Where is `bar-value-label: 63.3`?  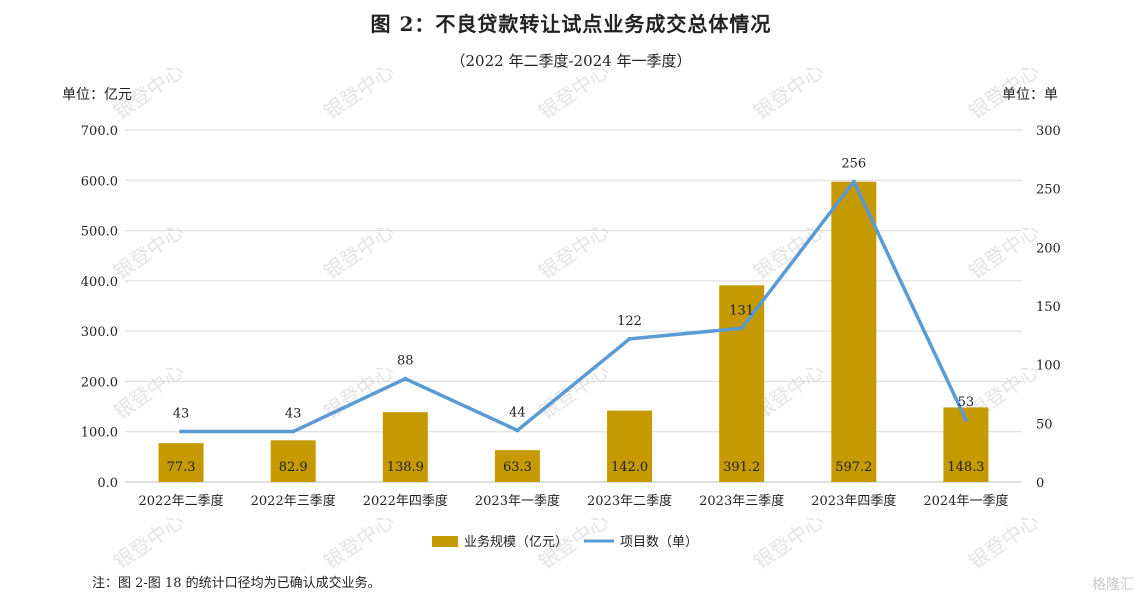 bar-value-label: 63.3 is located at coordinates (517, 467).